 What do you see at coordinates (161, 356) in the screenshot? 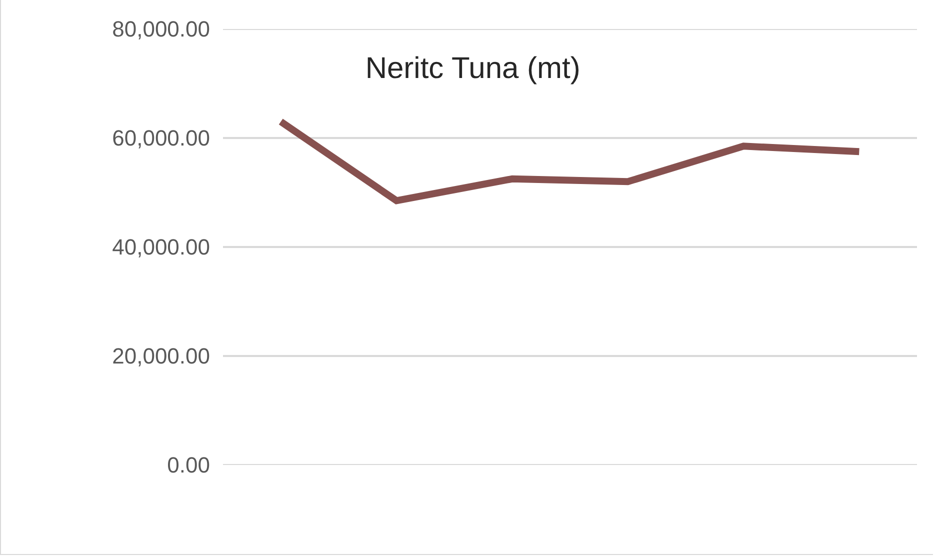
I see `y-tick-label: 20,000.00` at bounding box center [161, 356].